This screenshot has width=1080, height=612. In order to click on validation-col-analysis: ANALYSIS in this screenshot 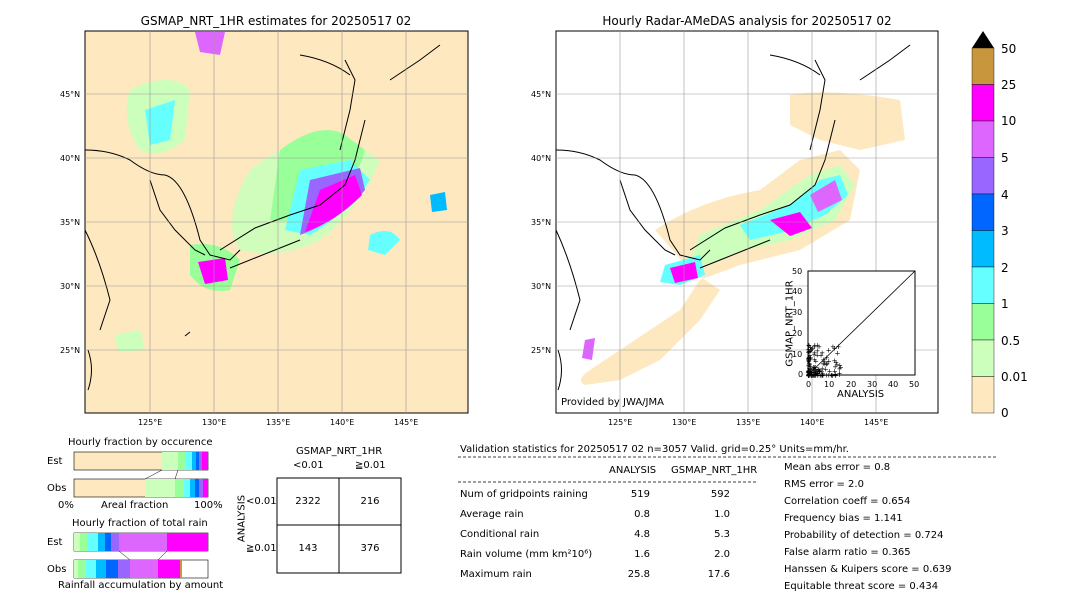, I will do `click(633, 470)`.